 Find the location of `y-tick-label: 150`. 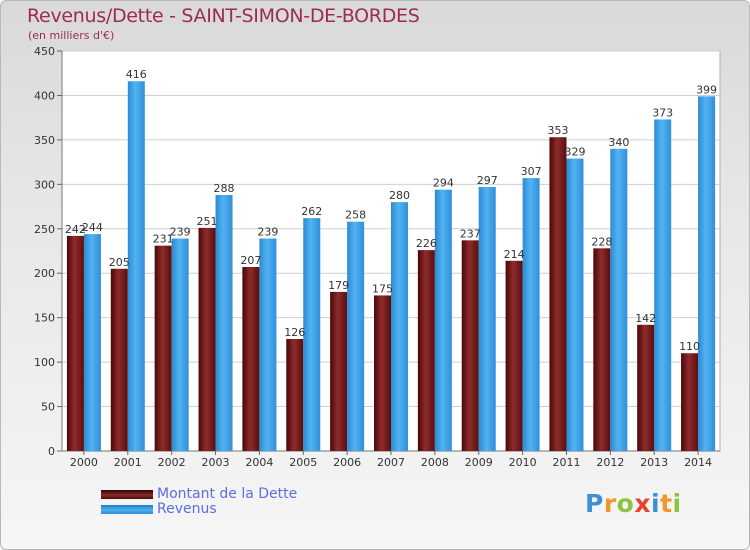

y-tick-label: 150 is located at coordinates (44, 318).